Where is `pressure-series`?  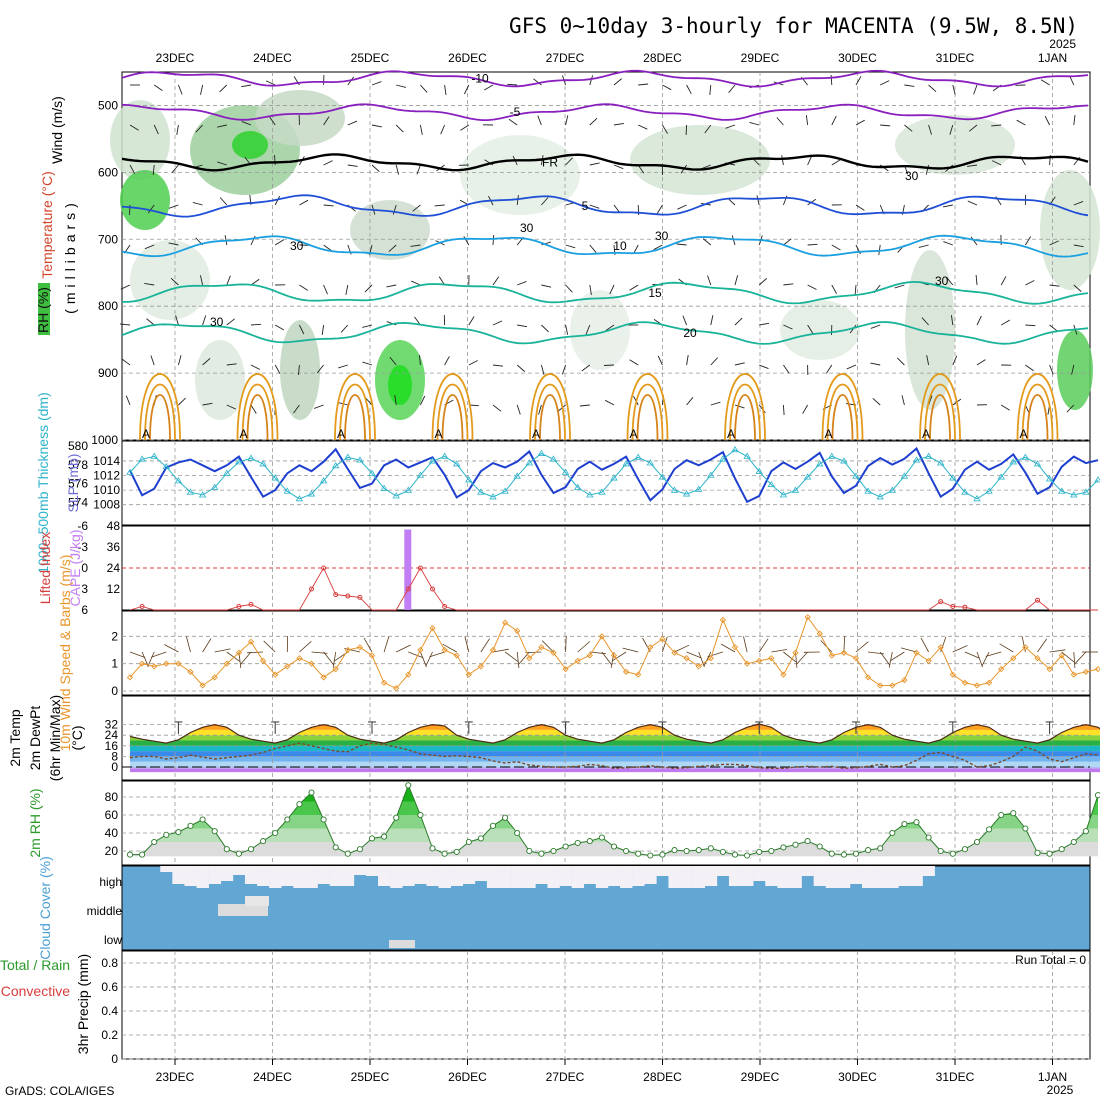 pressure-series is located at coordinates (613, 474).